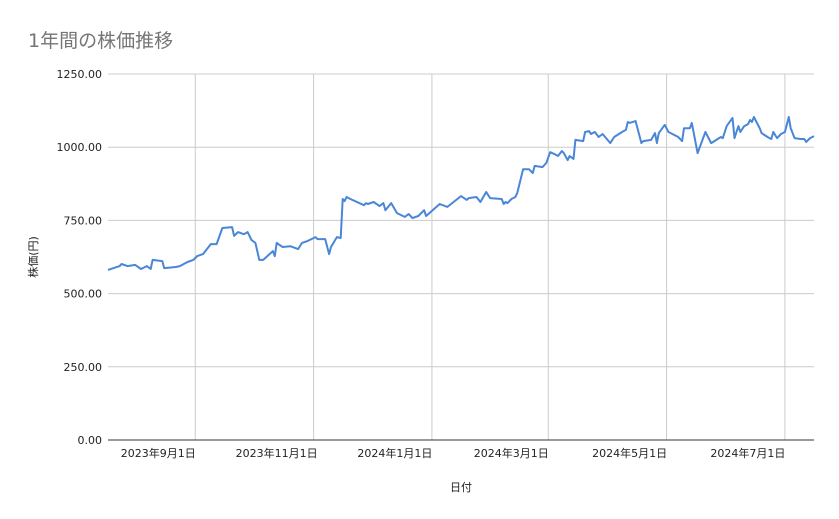 The width and height of the screenshot is (839, 519). I want to click on y-tick-label: 250.00, so click(83, 367).